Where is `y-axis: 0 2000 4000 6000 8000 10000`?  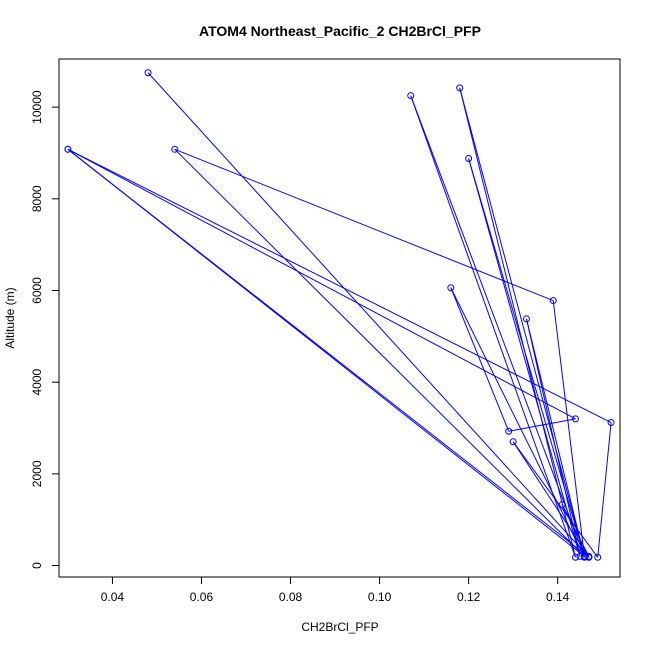 y-axis: 0 2000 4000 6000 8000 10000 is located at coordinates (44, 329).